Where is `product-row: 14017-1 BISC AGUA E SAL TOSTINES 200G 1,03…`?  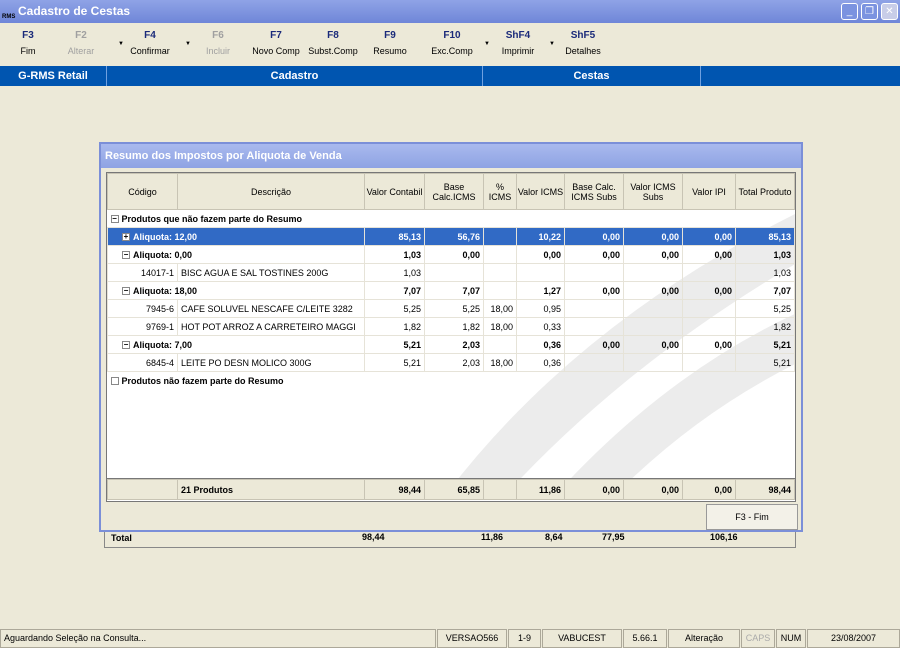
product-row: 14017-1 BISC AGUA E SAL TOSTINES 200G 1,03… is located at coordinates (451, 272).